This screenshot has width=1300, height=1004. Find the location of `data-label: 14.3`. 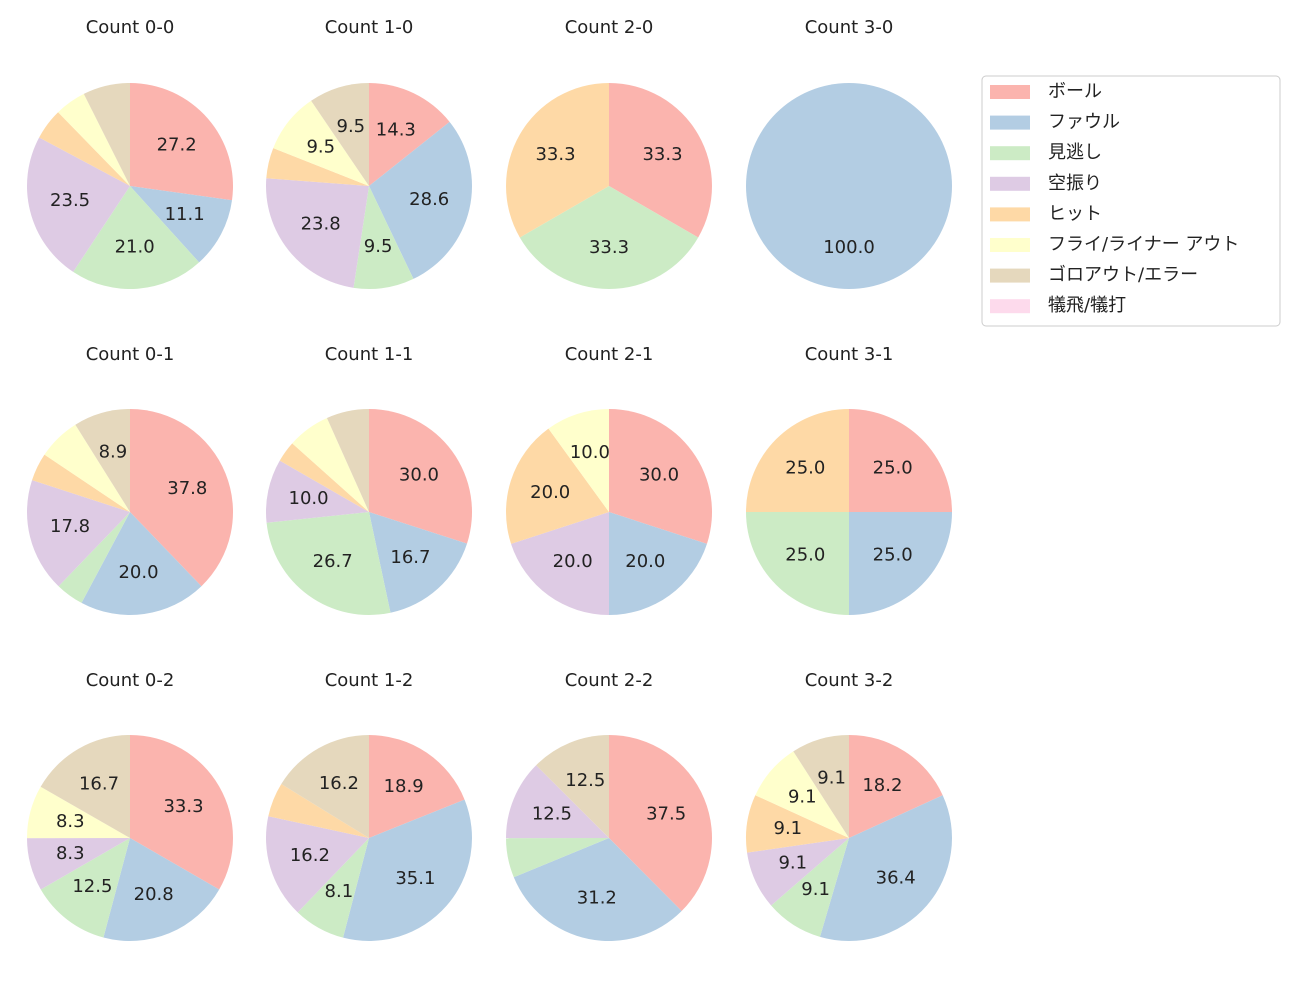

data-label: 14.3 is located at coordinates (396, 129).